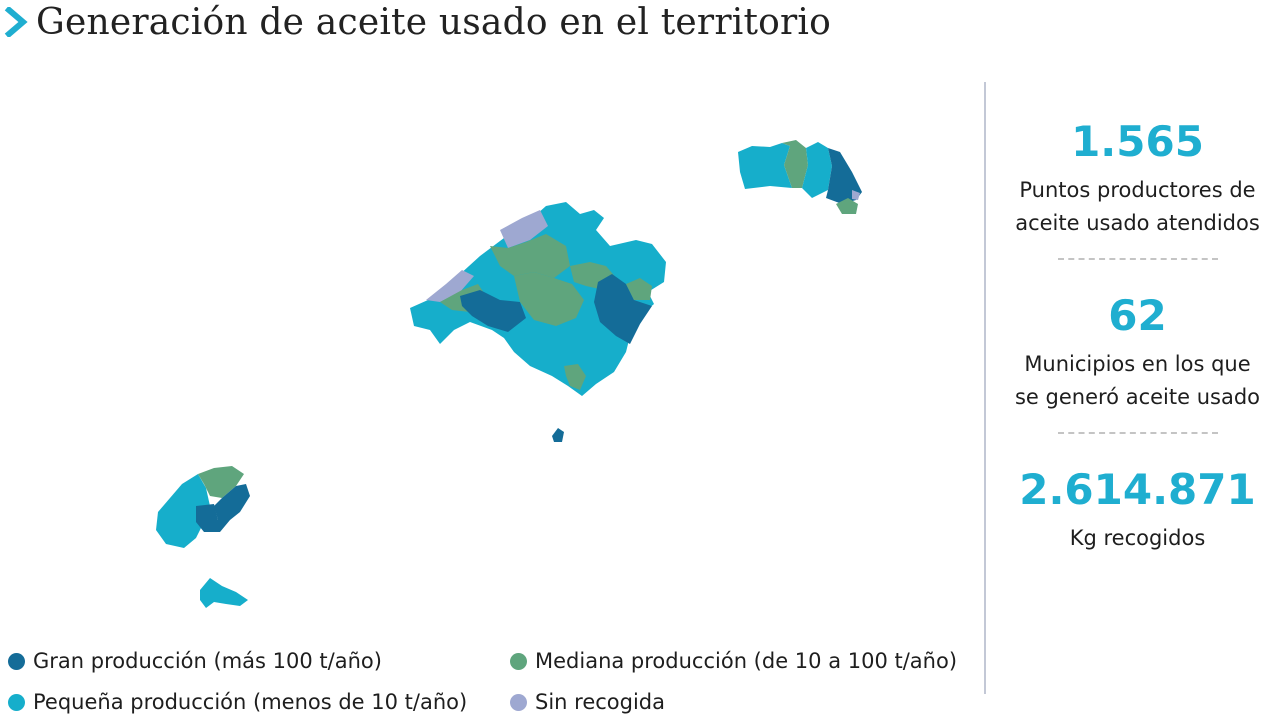 This screenshot has width=1280, height=728. I want to click on stat-label-line: Municipios en los que, so click(1137, 364).